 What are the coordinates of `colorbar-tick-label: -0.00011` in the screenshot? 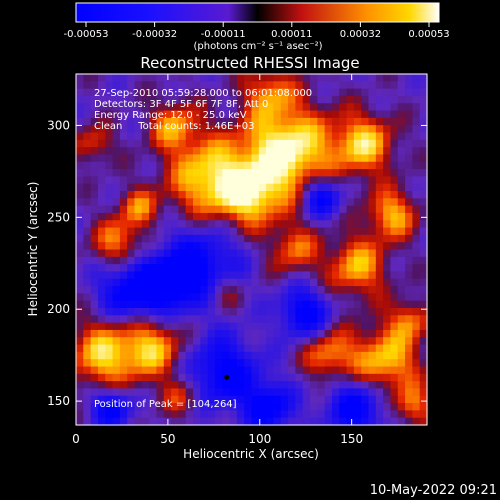 It's located at (223, 34).